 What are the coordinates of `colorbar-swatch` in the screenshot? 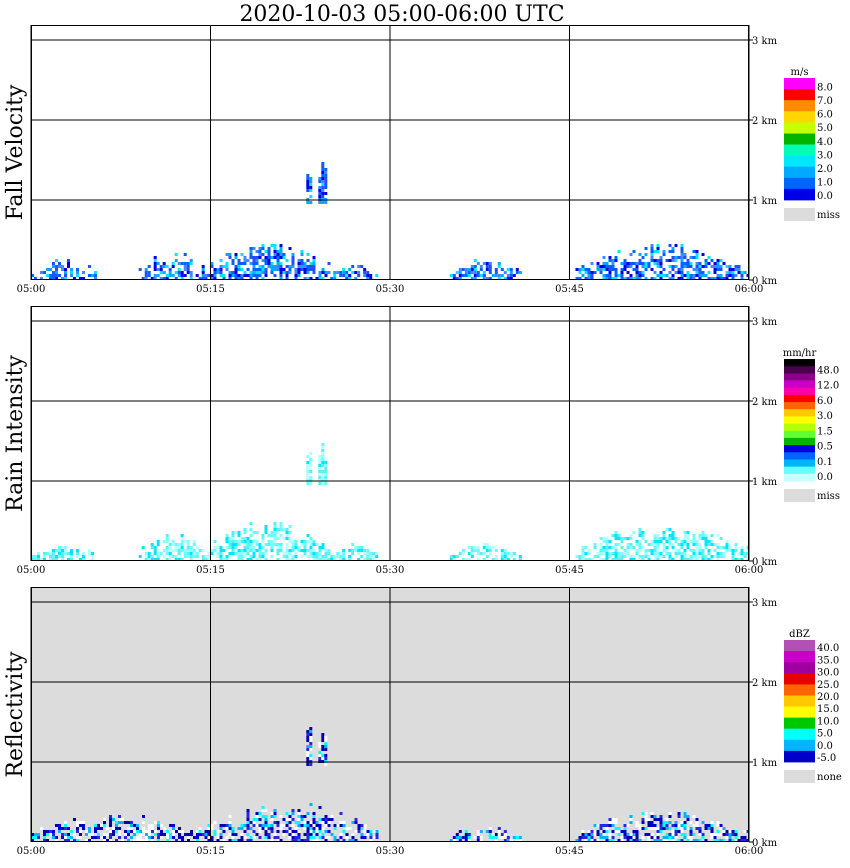 It's located at (799, 420).